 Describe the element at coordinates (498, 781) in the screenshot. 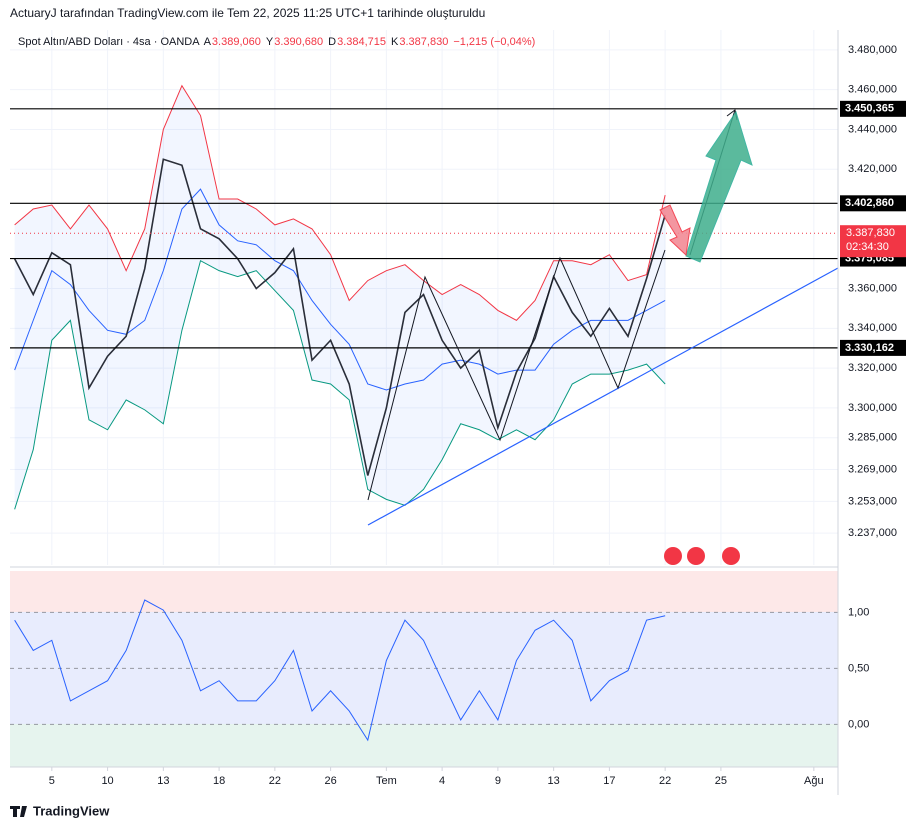

I see `x-tick-label: 9` at that location.